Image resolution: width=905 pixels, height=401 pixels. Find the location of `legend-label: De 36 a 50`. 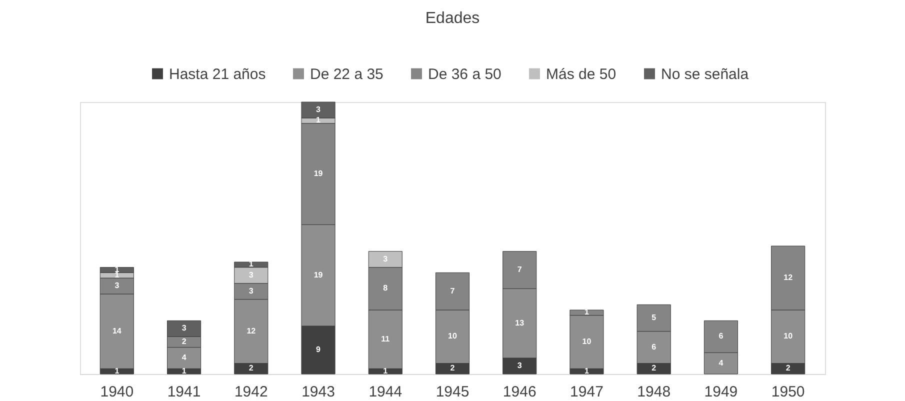

legend-label: De 36 a 50 is located at coordinates (465, 74).